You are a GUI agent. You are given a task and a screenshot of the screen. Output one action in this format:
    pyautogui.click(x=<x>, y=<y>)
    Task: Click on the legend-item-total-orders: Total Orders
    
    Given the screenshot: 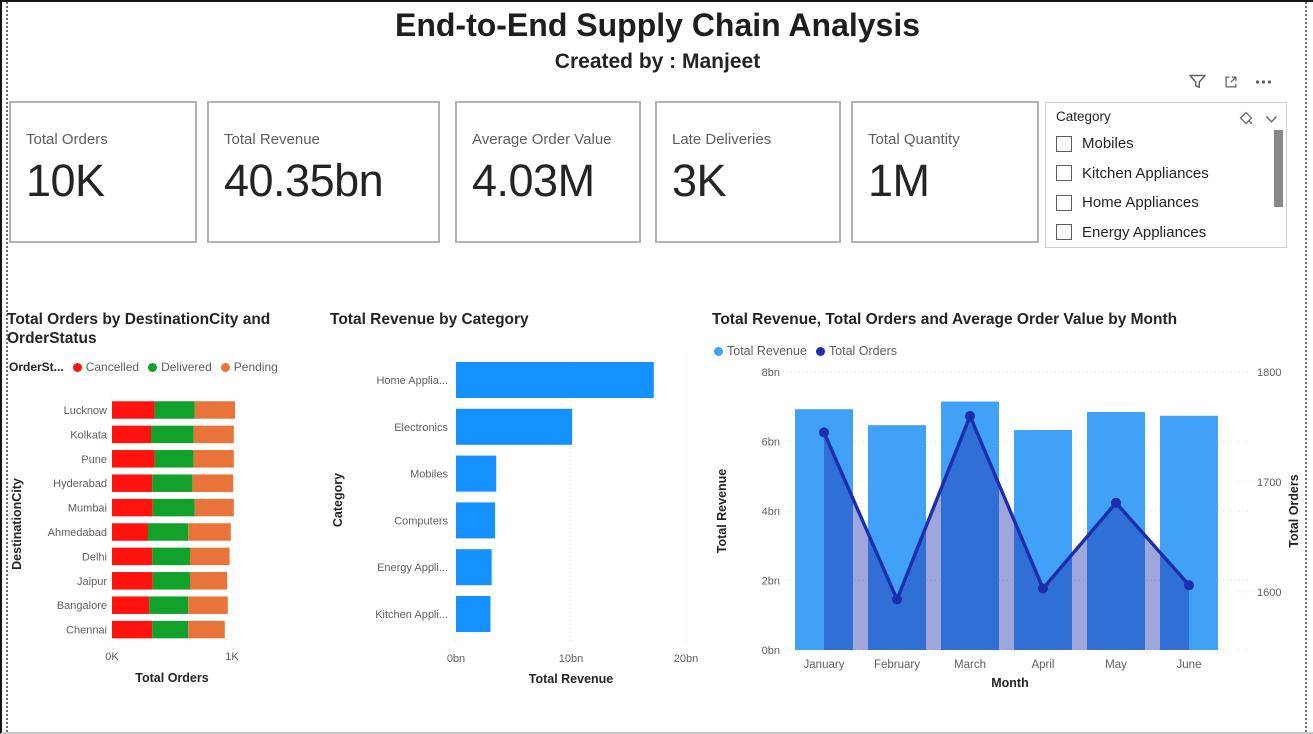 What is the action you would take?
    pyautogui.click(x=856, y=351)
    